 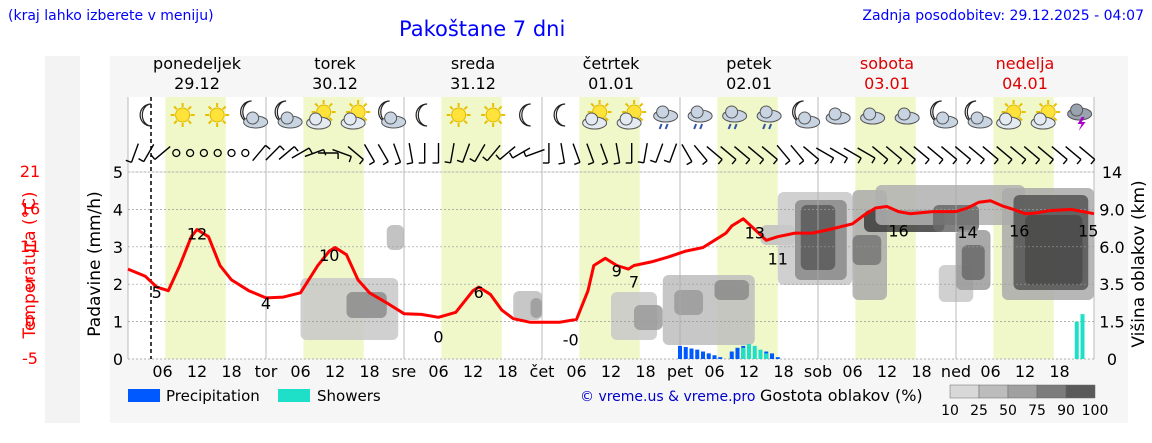 What do you see at coordinates (30, 283) in the screenshot?
I see `temperature-tick: 5` at bounding box center [30, 283].